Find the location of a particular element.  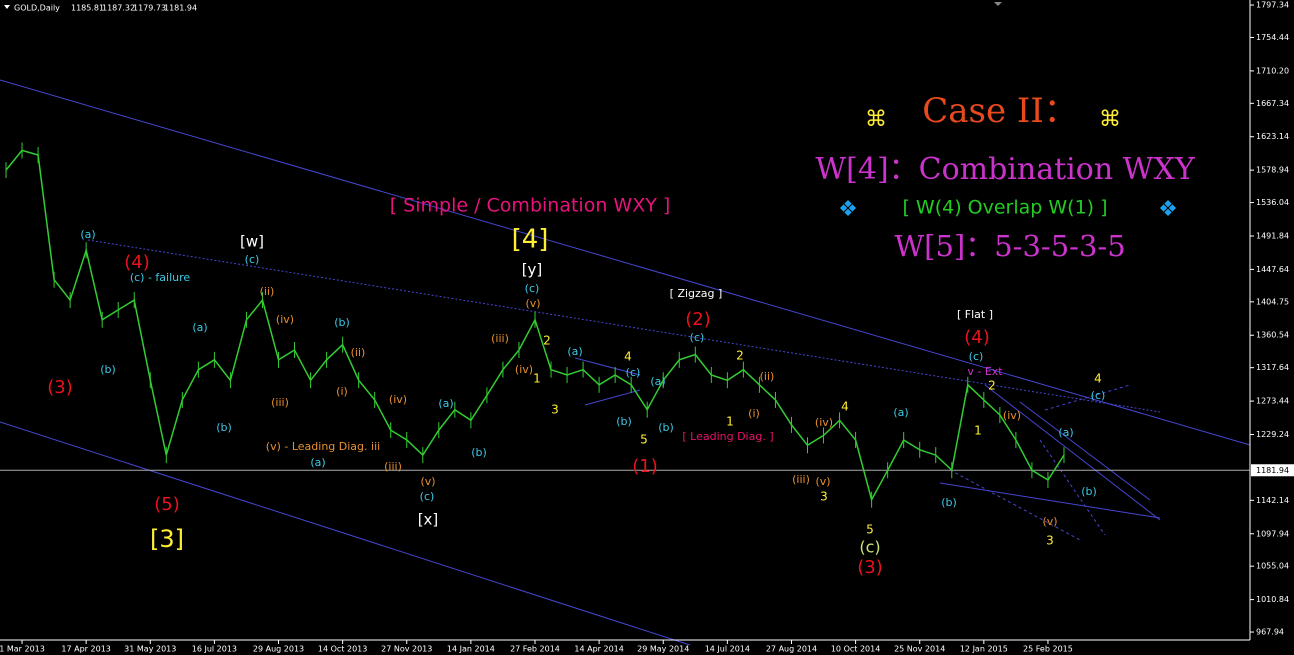

wedge-top2 is located at coordinates (1085, 451).